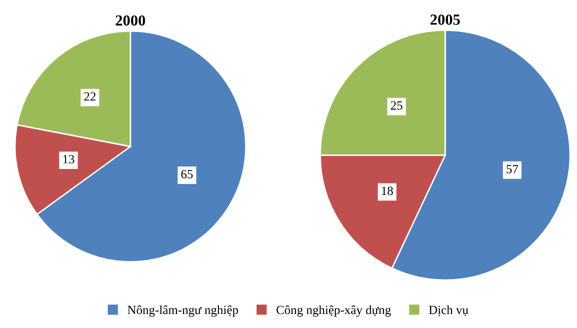  I want to click on chart-title: 2000, so click(131, 20).